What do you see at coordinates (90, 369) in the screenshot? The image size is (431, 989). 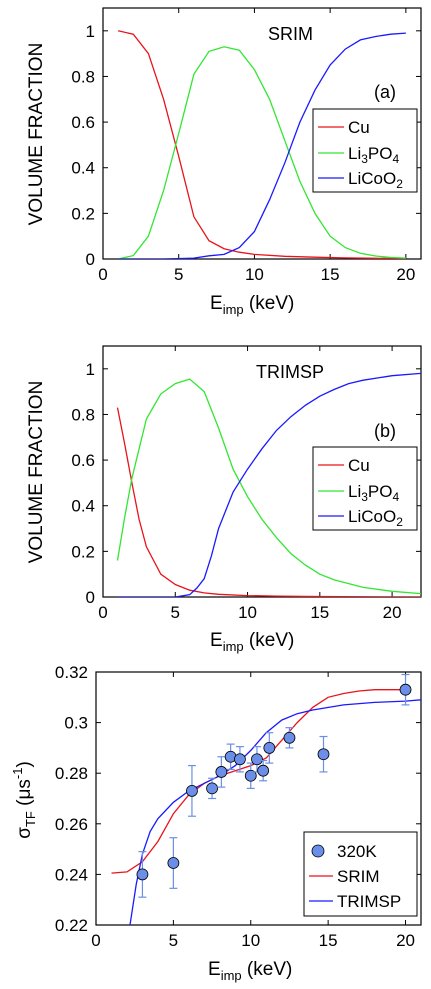 I see `y-tick-label-b-5: 1` at bounding box center [90, 369].